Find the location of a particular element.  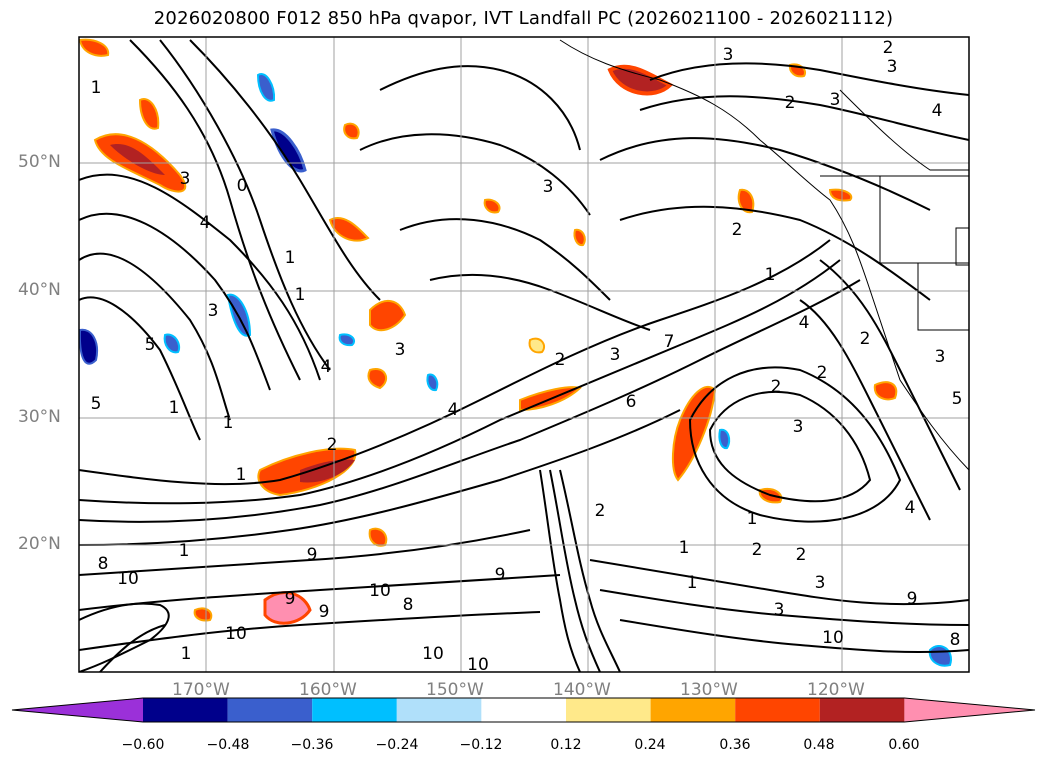

colorbar-tick-label: −0.24 is located at coordinates (397, 745).